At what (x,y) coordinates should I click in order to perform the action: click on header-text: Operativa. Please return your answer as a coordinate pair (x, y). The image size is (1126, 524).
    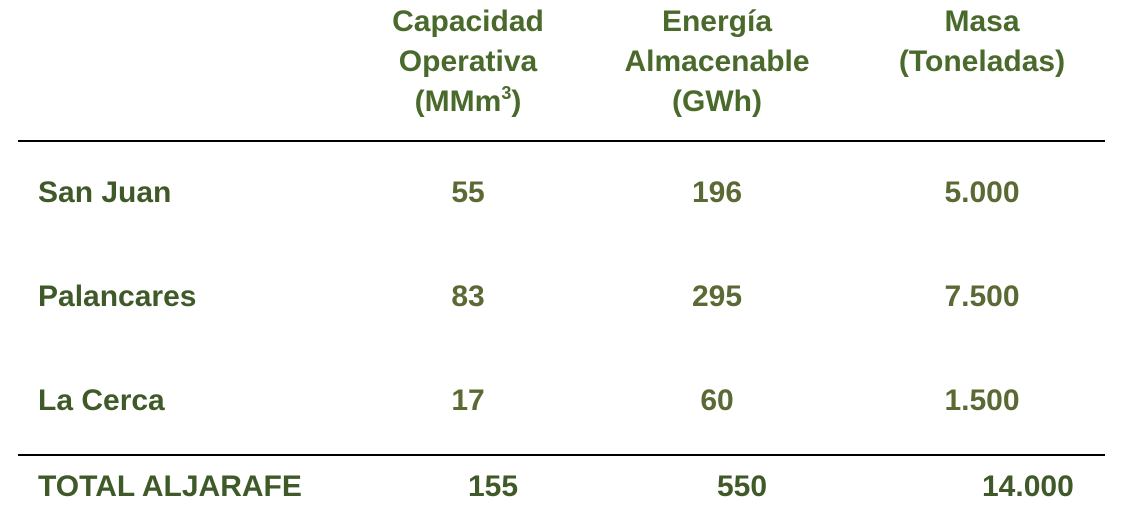
    Looking at the image, I should click on (468, 61).